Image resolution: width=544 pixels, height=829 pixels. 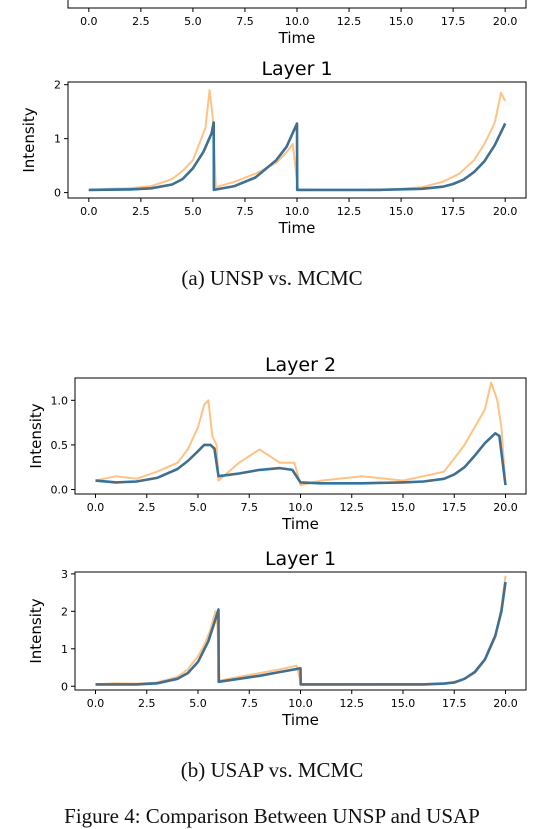 I want to click on caption-b: (b) USAP vs. MCMC, so click(x=272, y=770).